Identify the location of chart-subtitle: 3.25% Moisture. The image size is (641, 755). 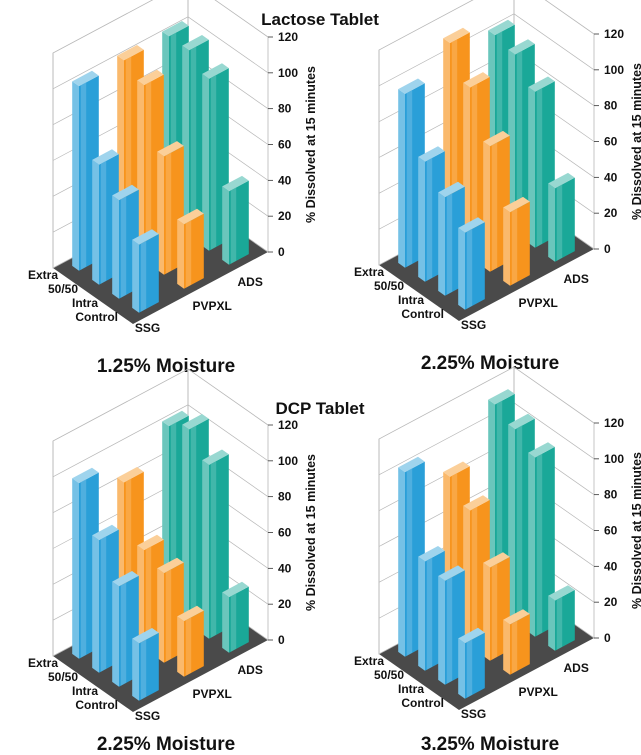
(490, 744).